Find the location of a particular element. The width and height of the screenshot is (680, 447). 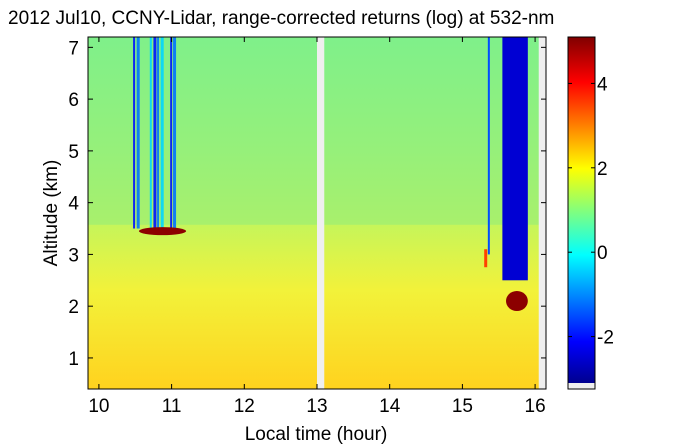

x-tick-label: 13 is located at coordinates (316, 406).